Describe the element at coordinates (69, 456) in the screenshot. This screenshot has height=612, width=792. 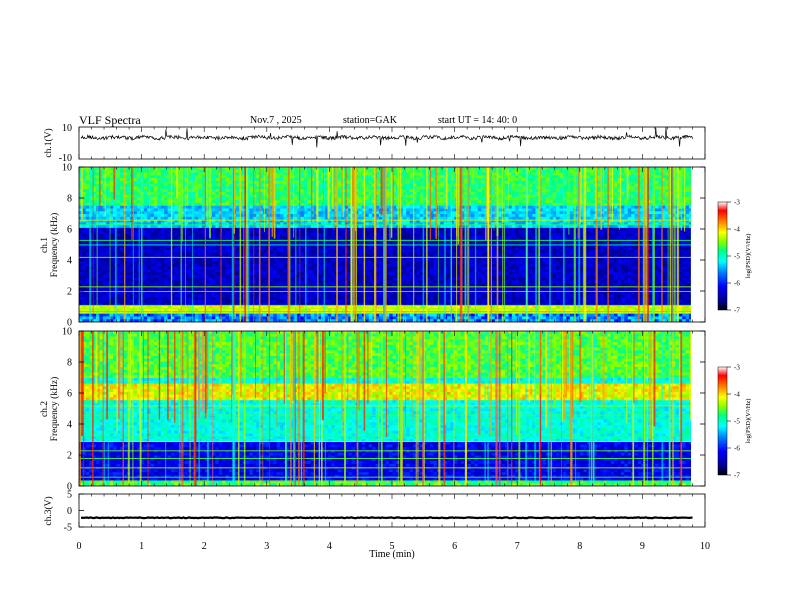
I see `ch2-spectrogram-ytick: 2` at that location.